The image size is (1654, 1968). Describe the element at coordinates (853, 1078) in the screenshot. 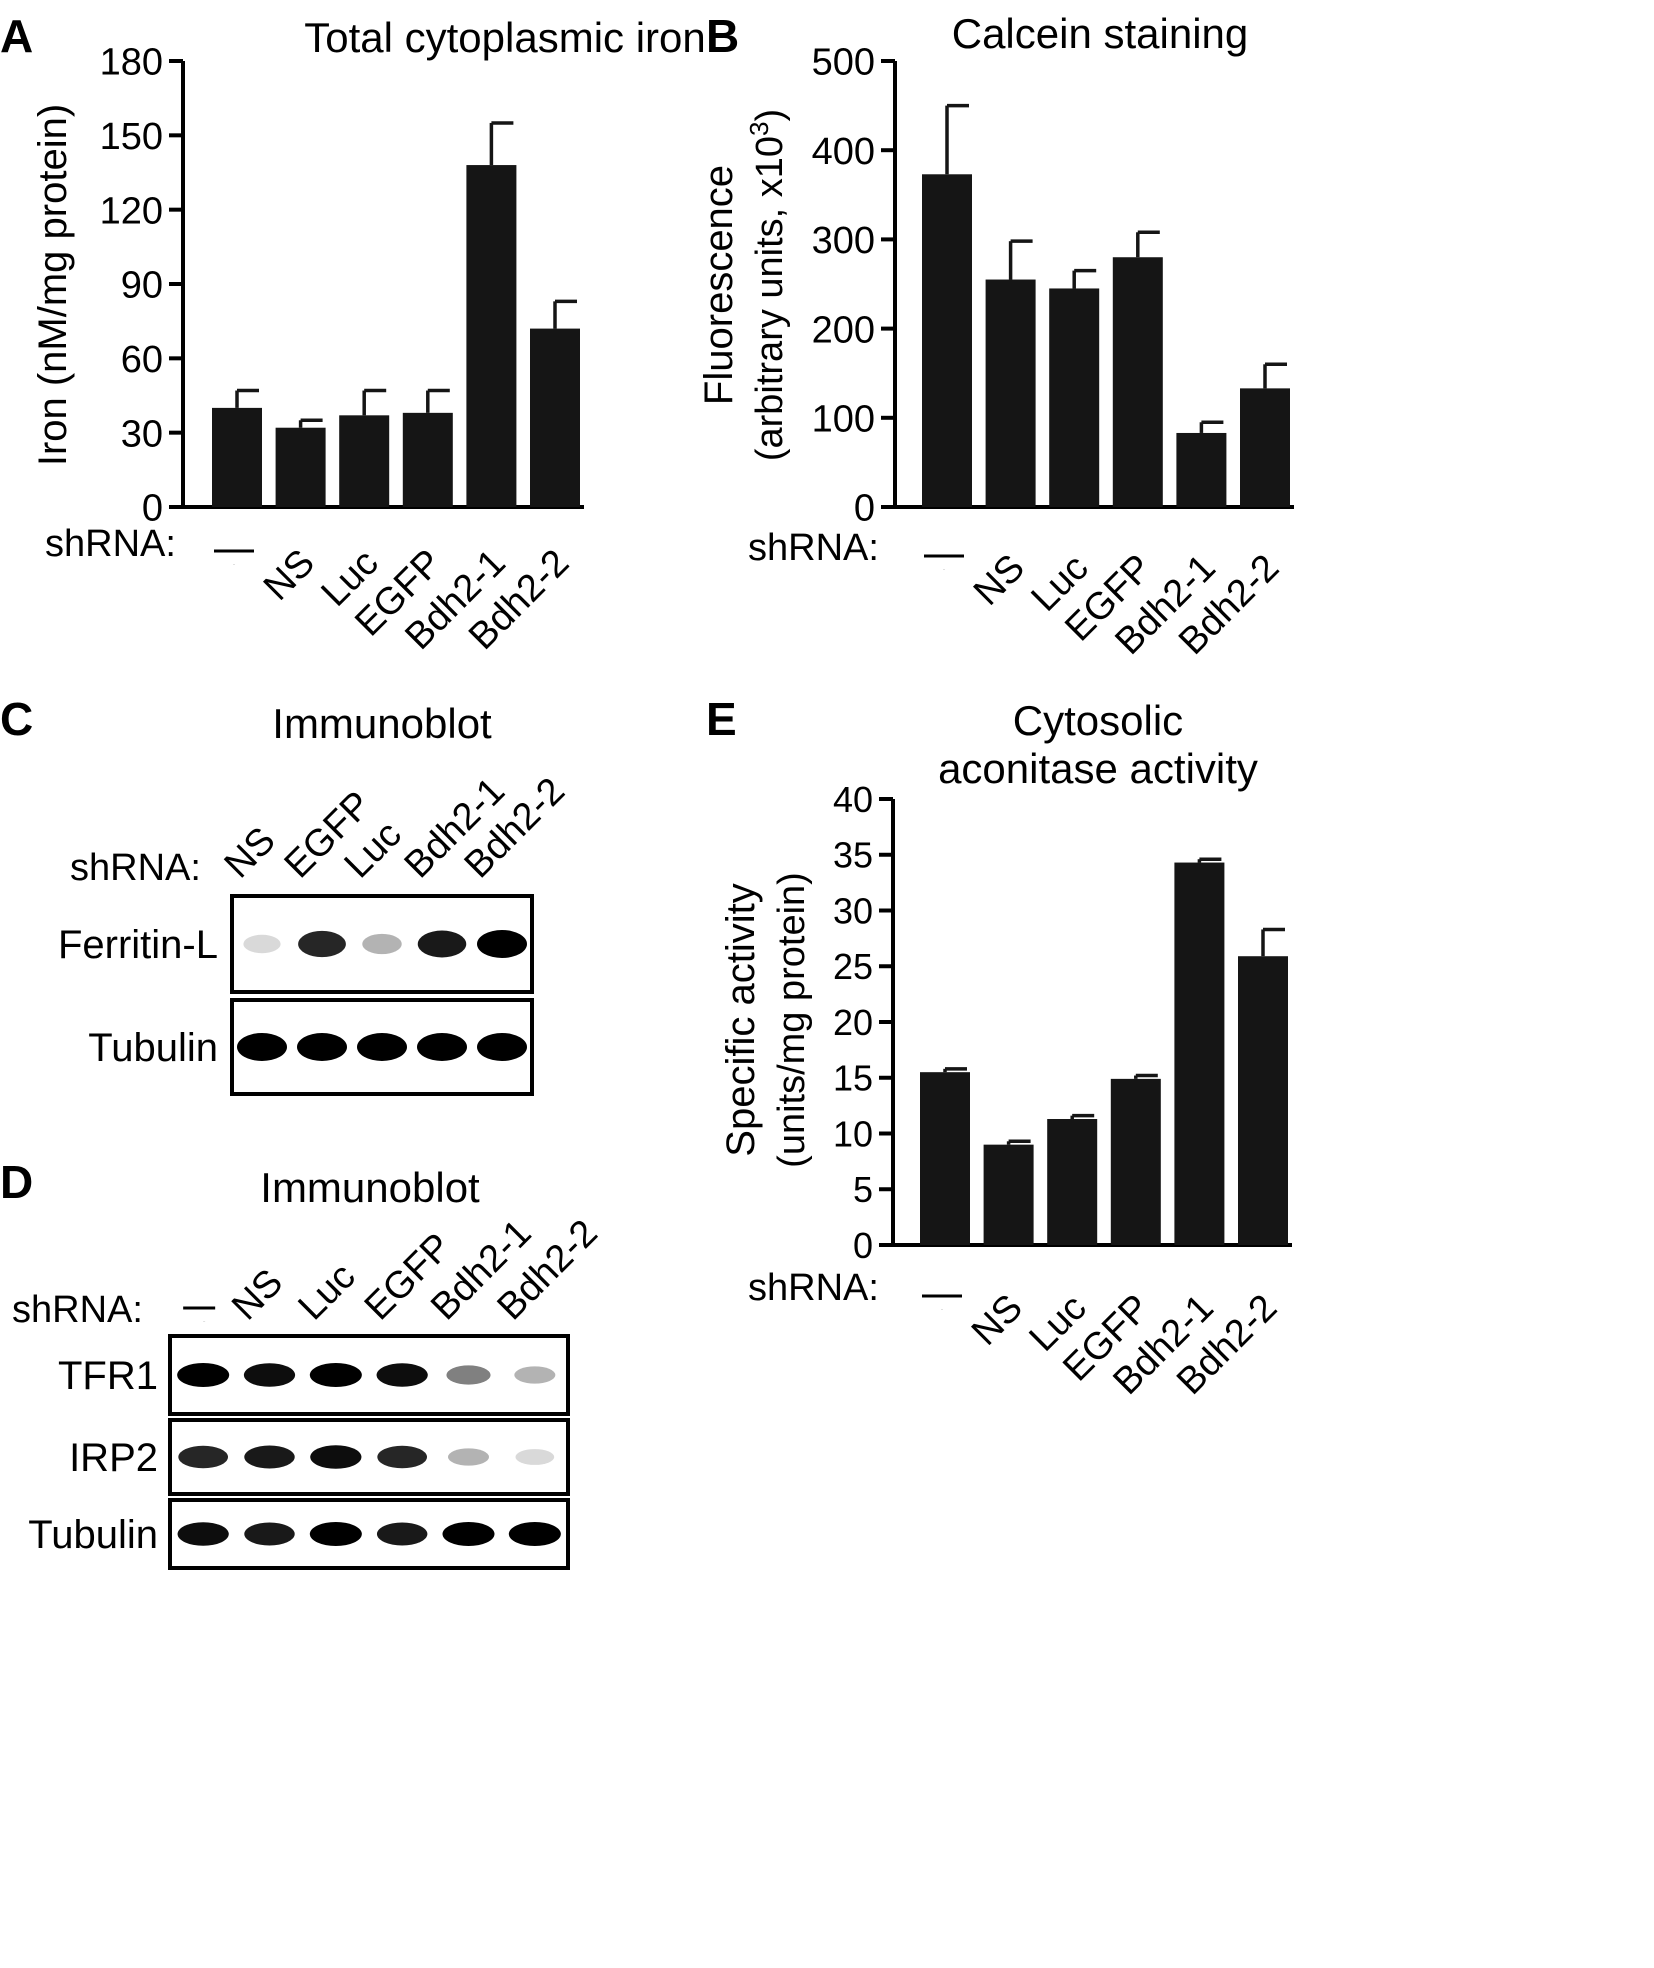

I see `chart-e-y-tick-label: 15` at that location.